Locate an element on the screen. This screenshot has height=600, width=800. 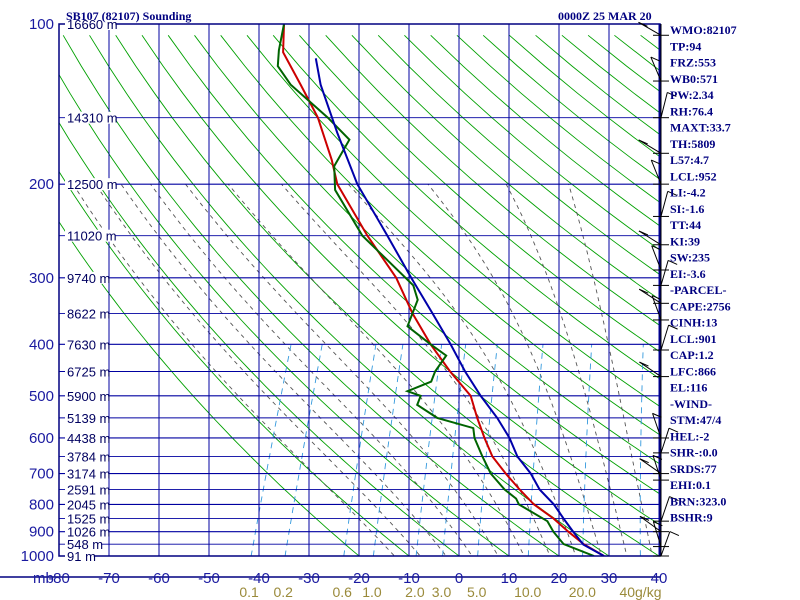
temperature-tick-label: -30 is located at coordinates (309, 578).